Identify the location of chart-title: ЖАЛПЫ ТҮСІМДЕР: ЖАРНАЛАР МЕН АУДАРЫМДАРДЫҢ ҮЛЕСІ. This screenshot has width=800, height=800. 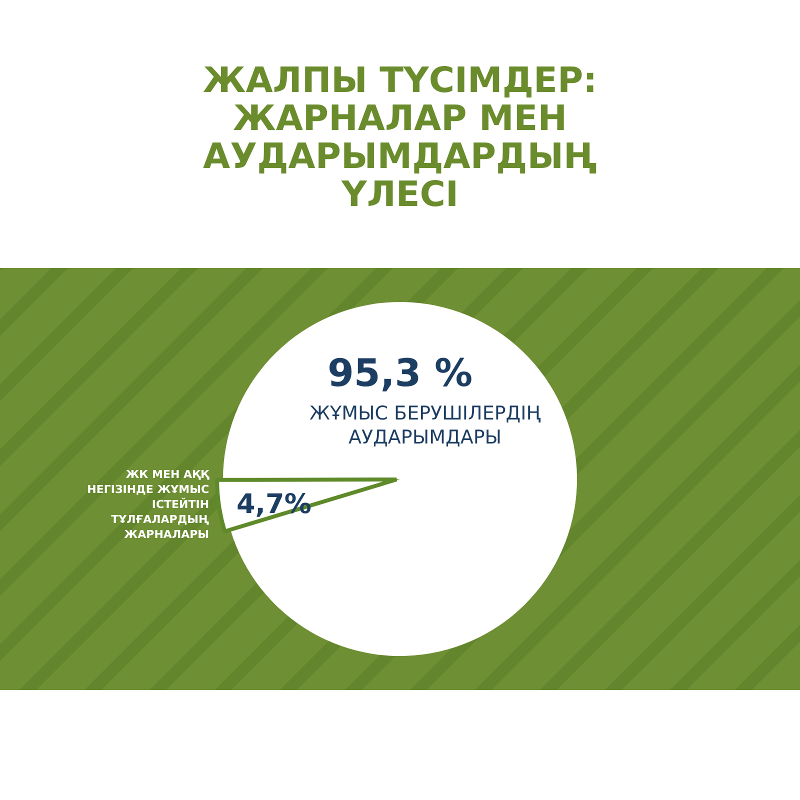
(400, 138).